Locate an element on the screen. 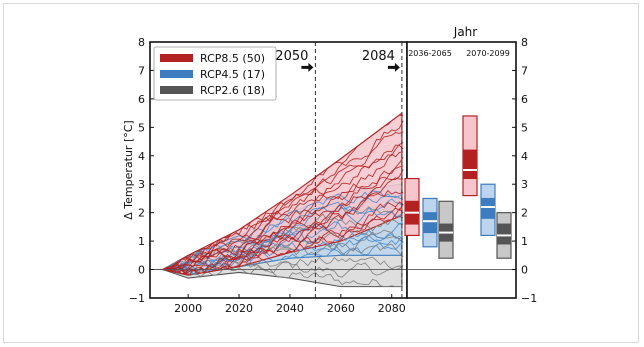  right-y-tick-label: 1 is located at coordinates (524, 241).